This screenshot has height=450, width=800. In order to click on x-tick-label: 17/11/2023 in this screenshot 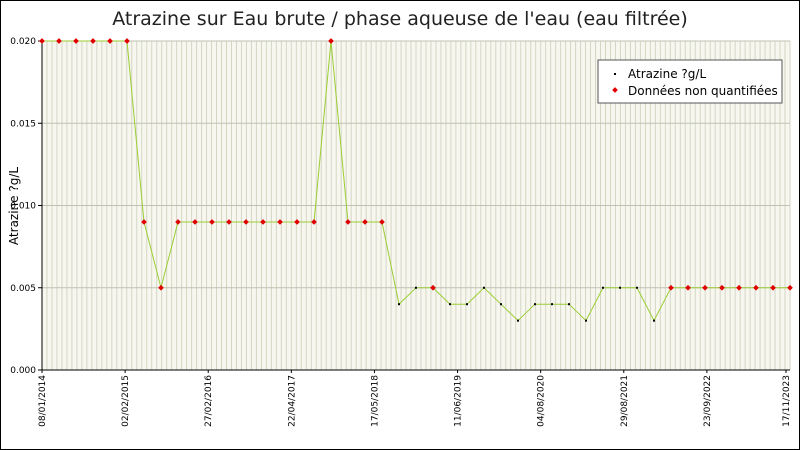, I will do `click(787, 401)`.